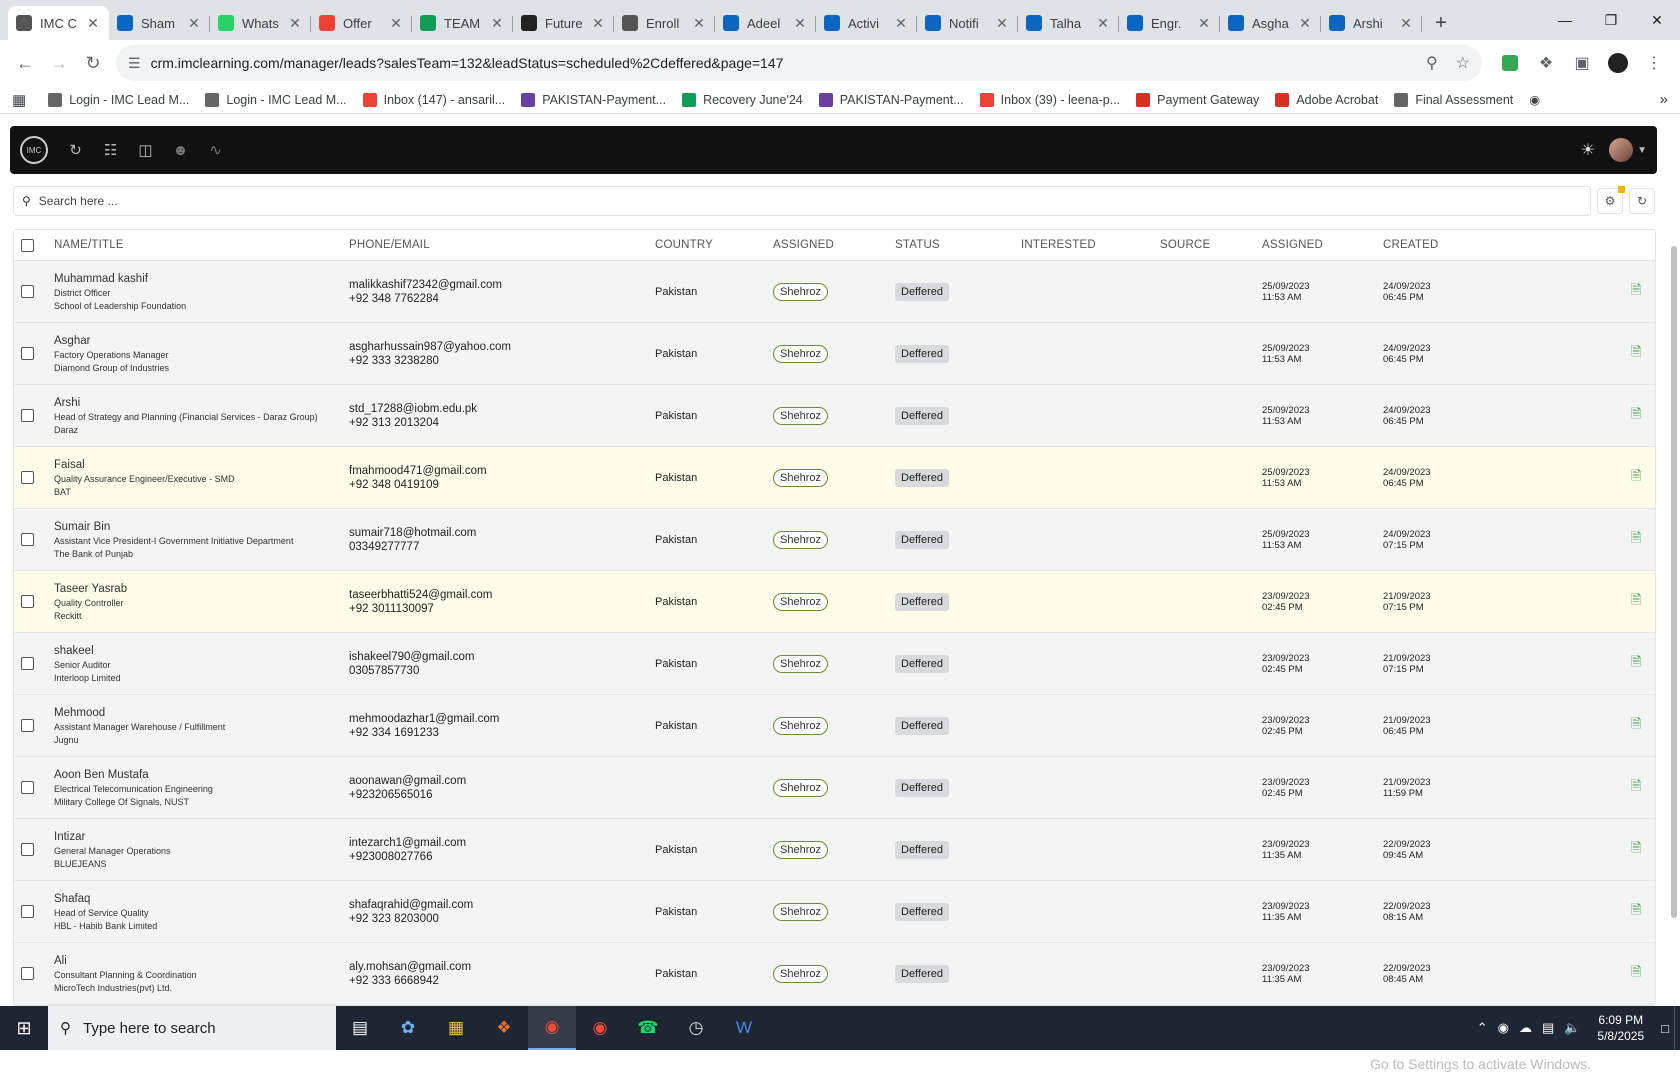 This screenshot has height=1072, width=1680. Describe the element at coordinates (408, 1027) in the screenshot. I see `copilot-icon: ✿` at that location.